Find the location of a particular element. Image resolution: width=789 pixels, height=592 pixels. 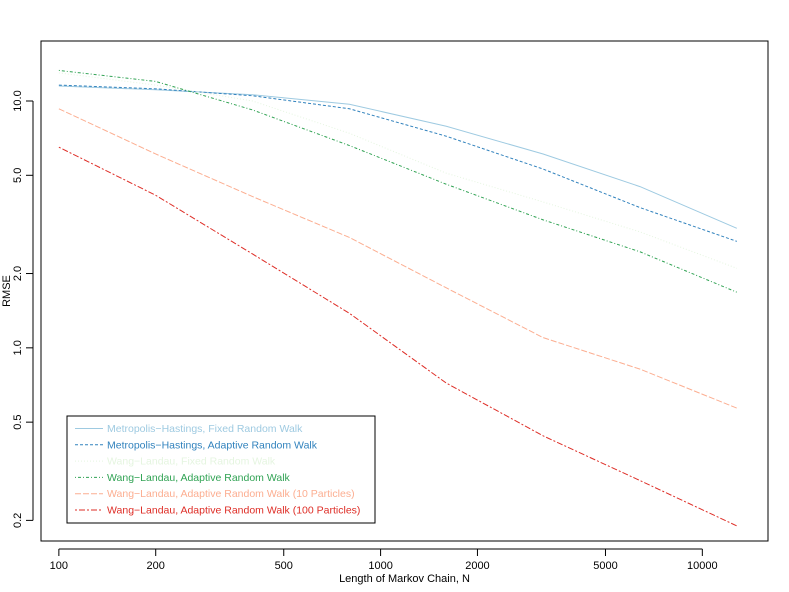

x-tick-label: 1000 is located at coordinates (380, 566).